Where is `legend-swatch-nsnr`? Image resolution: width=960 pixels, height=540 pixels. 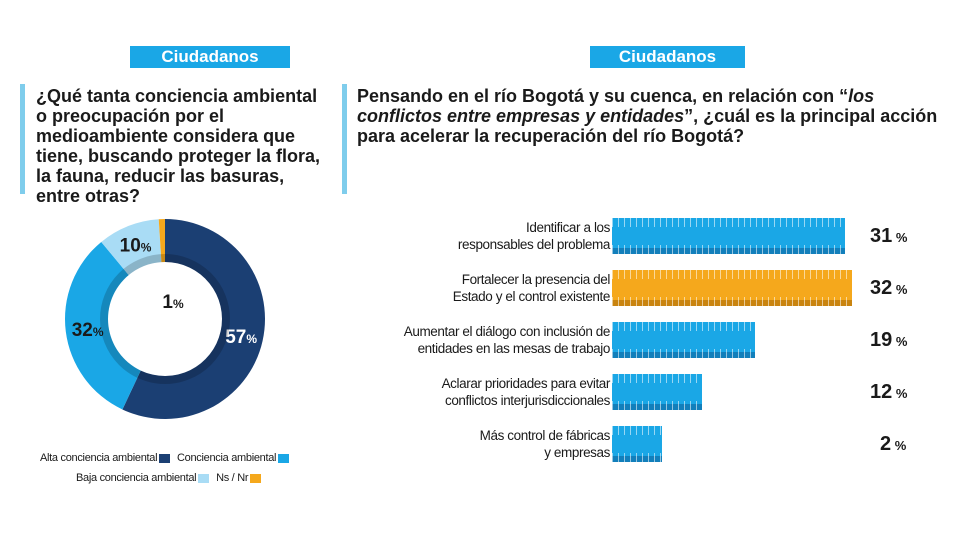
legend-swatch-nsnr is located at coordinates (256, 478).